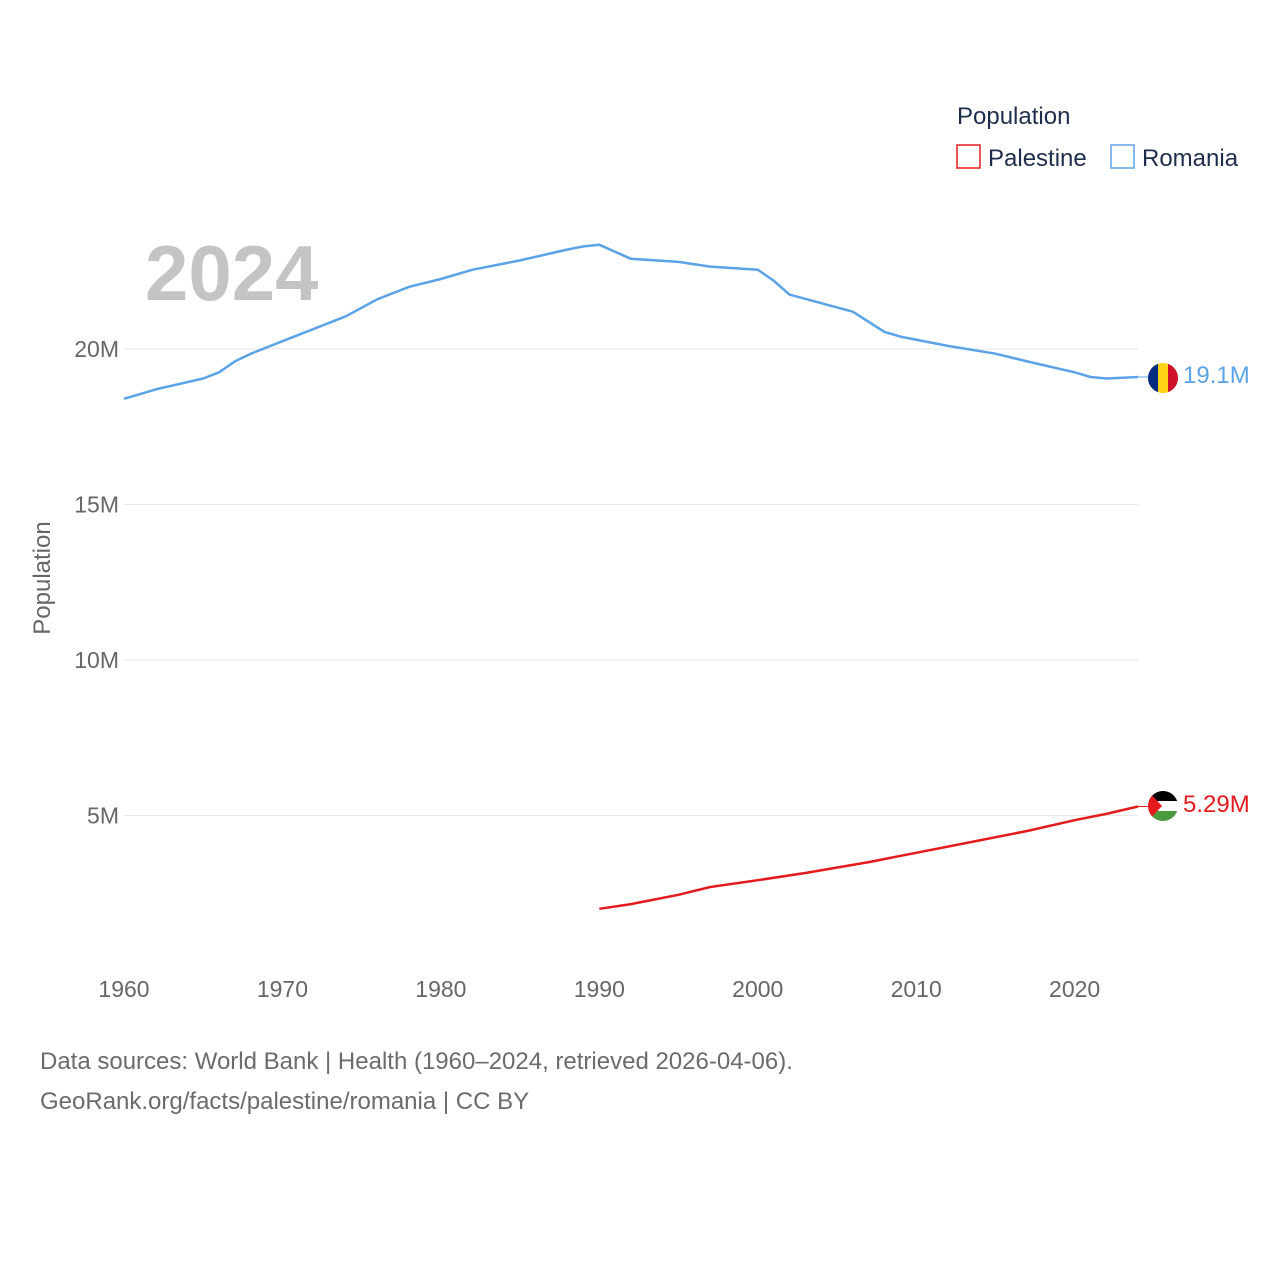 This screenshot has height=1280, width=1280. I want to click on y-axis-ticks: 5M 10M 15M 20M, so click(96, 582).